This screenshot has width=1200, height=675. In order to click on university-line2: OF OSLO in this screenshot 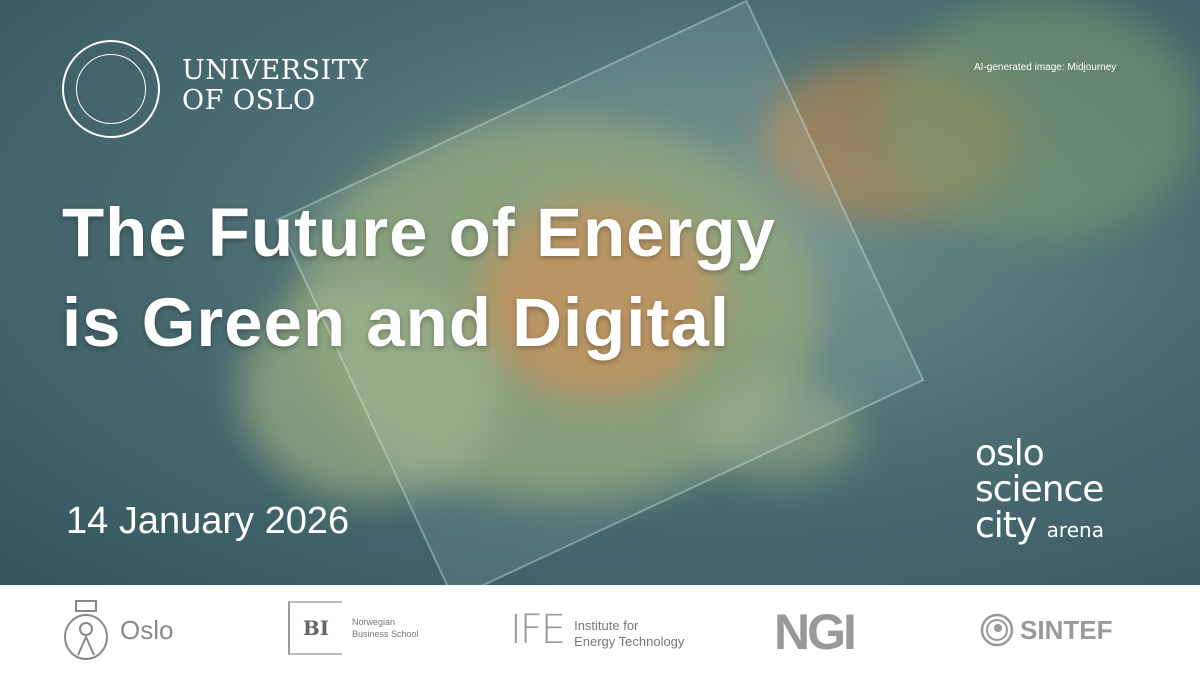, I will do `click(249, 100)`.